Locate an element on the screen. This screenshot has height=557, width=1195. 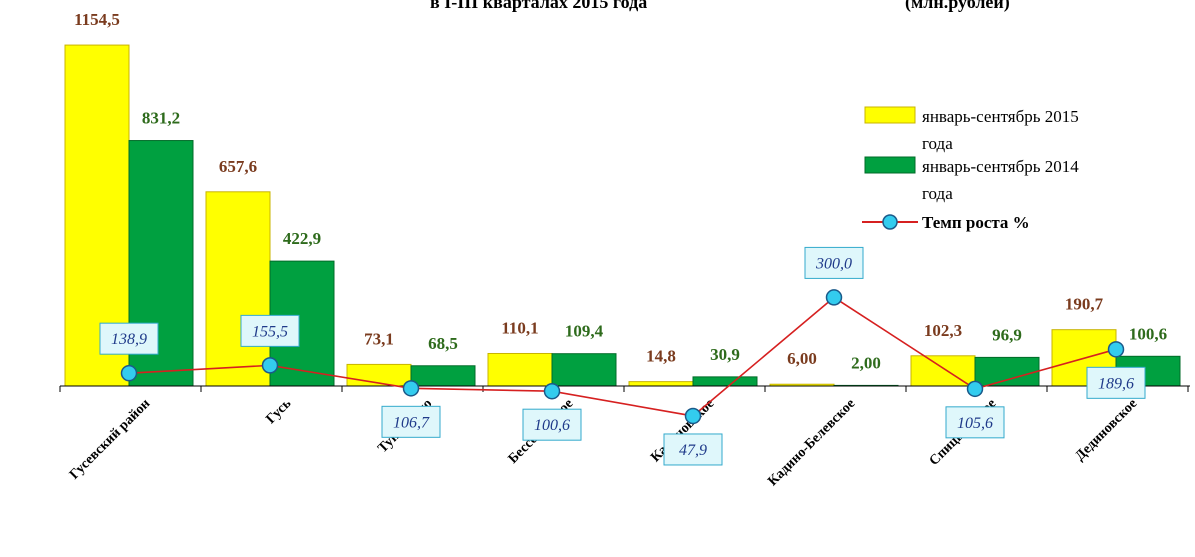
growth-label: 100,6 is located at coordinates (552, 425).